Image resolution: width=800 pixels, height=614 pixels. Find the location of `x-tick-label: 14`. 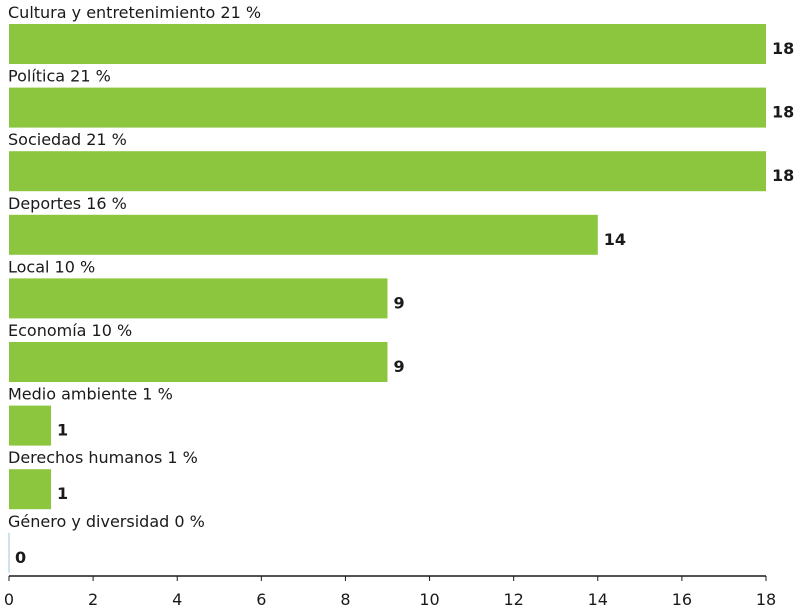

x-tick-label: 14 is located at coordinates (598, 599).